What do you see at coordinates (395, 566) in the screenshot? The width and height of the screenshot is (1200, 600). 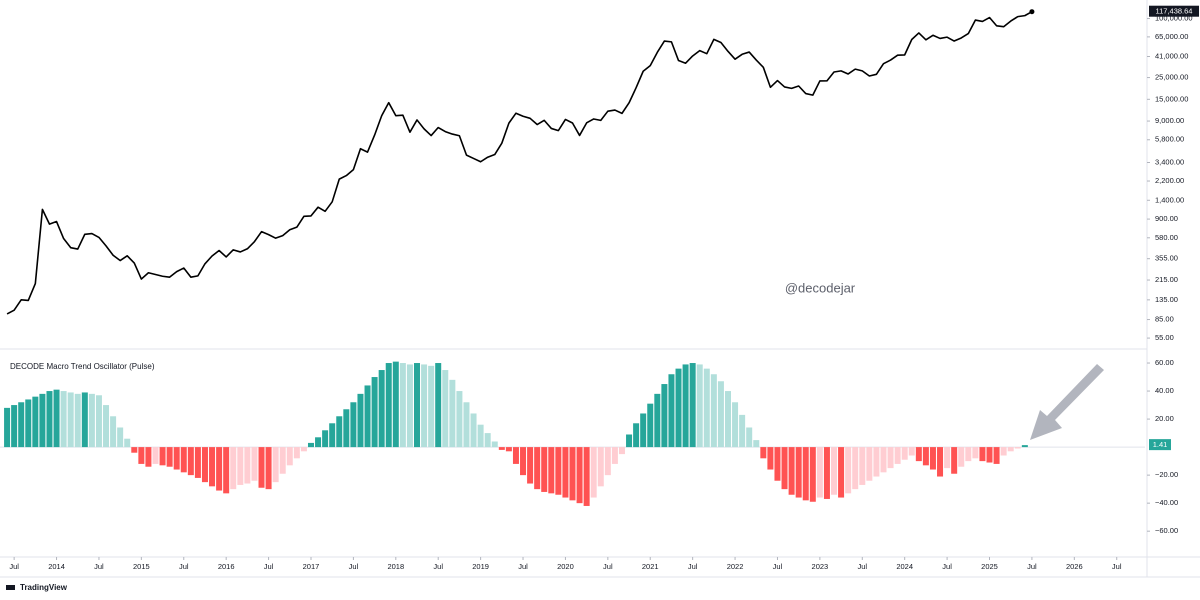 I see `x-tick-label: 2018` at bounding box center [395, 566].